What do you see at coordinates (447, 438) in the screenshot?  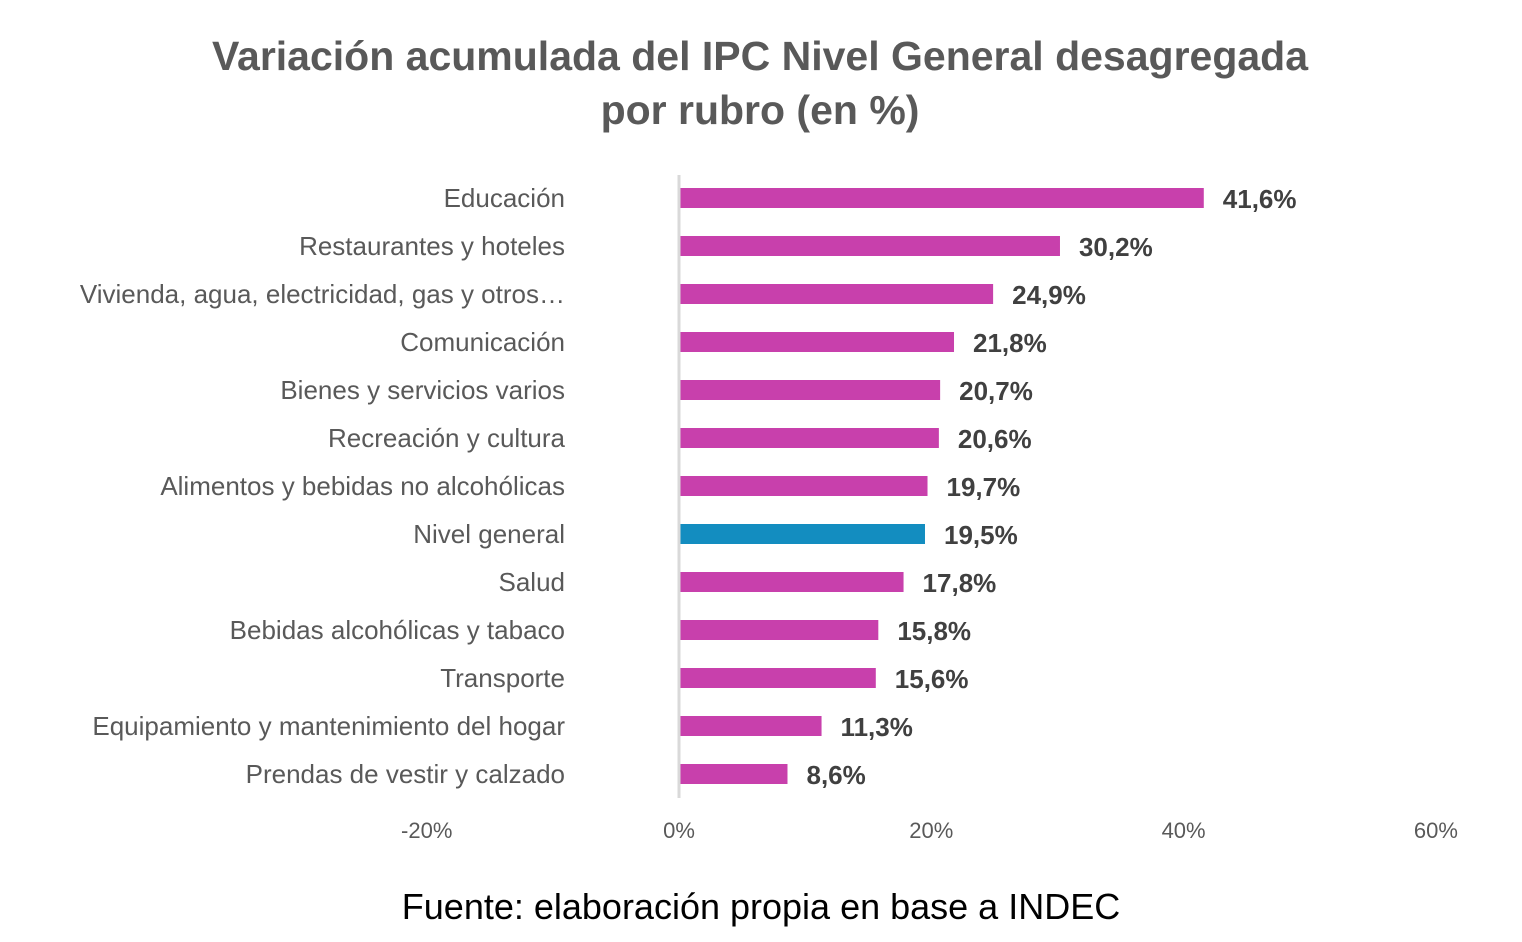 I see `category-label: Recreación y cultura` at bounding box center [447, 438].